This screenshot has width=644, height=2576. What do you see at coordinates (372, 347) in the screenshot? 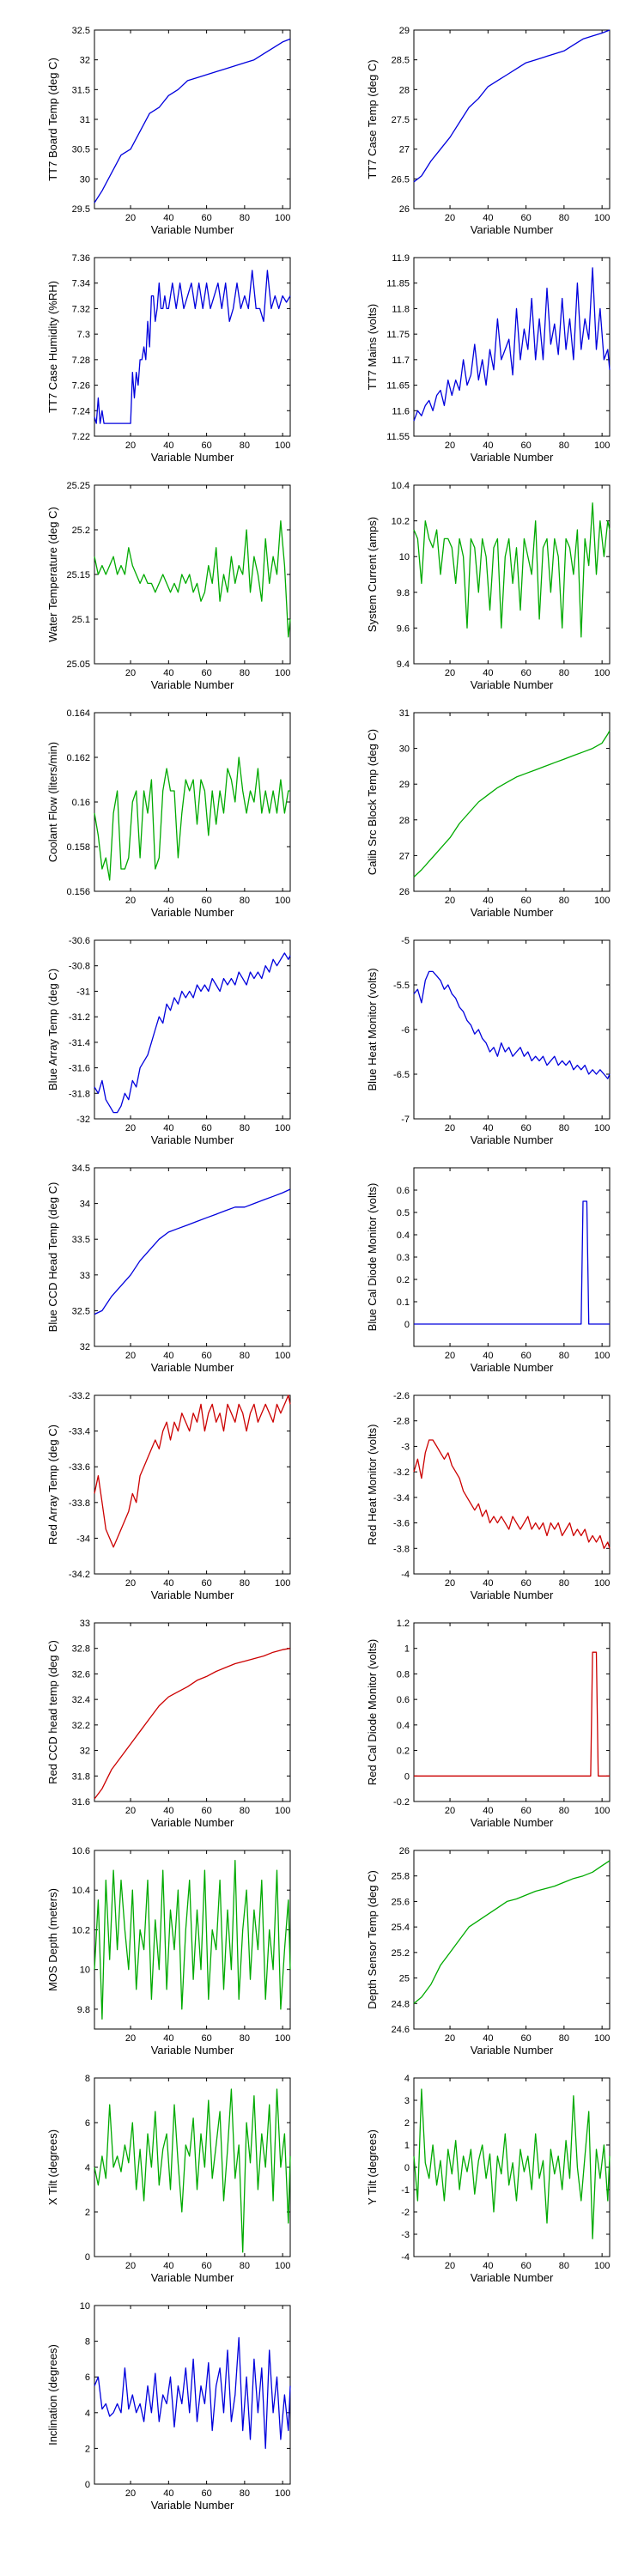
I see `y-axis-label: TT7 Mains (volts)` at bounding box center [372, 347].